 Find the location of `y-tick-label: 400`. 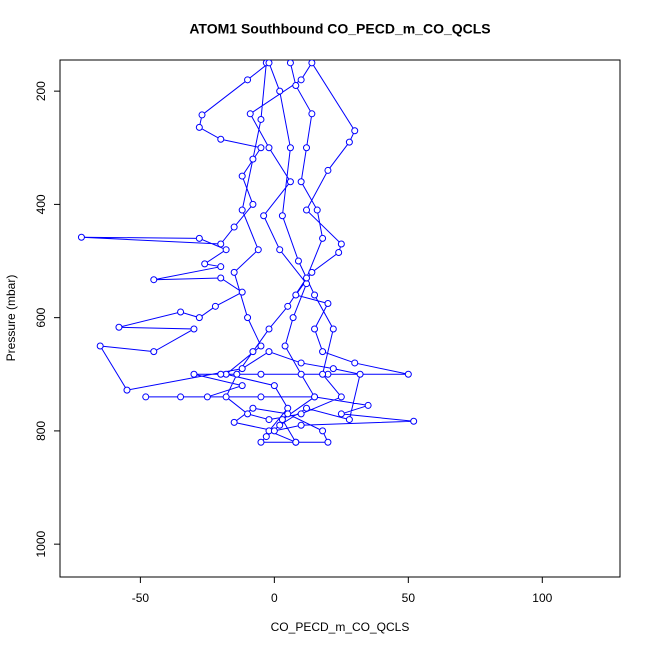

y-tick-label: 400 is located at coordinates (41, 204).